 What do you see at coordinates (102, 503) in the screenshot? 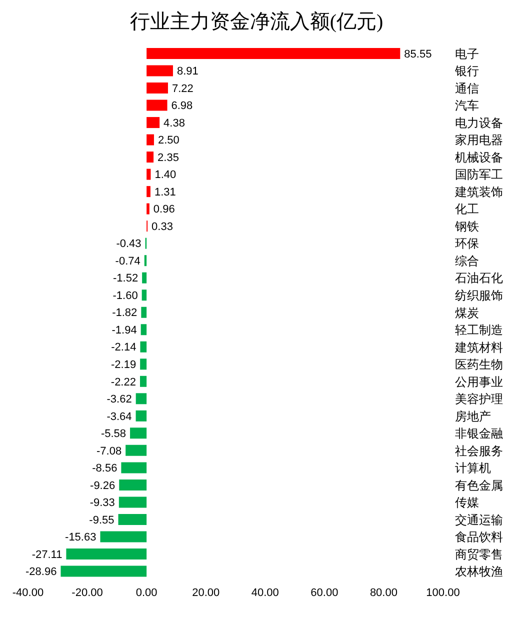
I see `data-label: -9.33` at bounding box center [102, 503].